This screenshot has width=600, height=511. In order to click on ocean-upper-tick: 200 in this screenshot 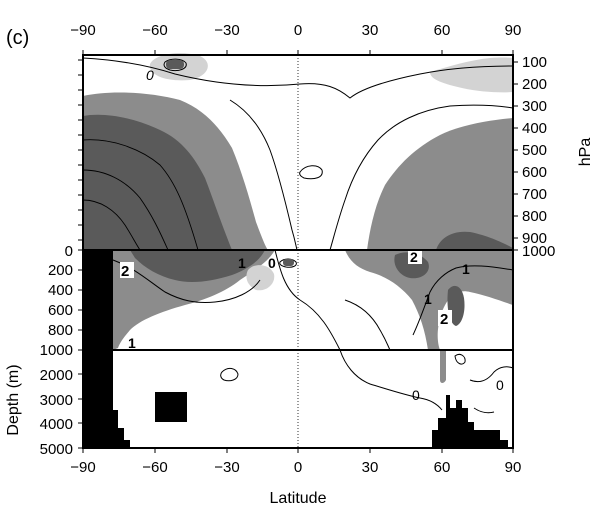, I will do `click(60, 270)`.